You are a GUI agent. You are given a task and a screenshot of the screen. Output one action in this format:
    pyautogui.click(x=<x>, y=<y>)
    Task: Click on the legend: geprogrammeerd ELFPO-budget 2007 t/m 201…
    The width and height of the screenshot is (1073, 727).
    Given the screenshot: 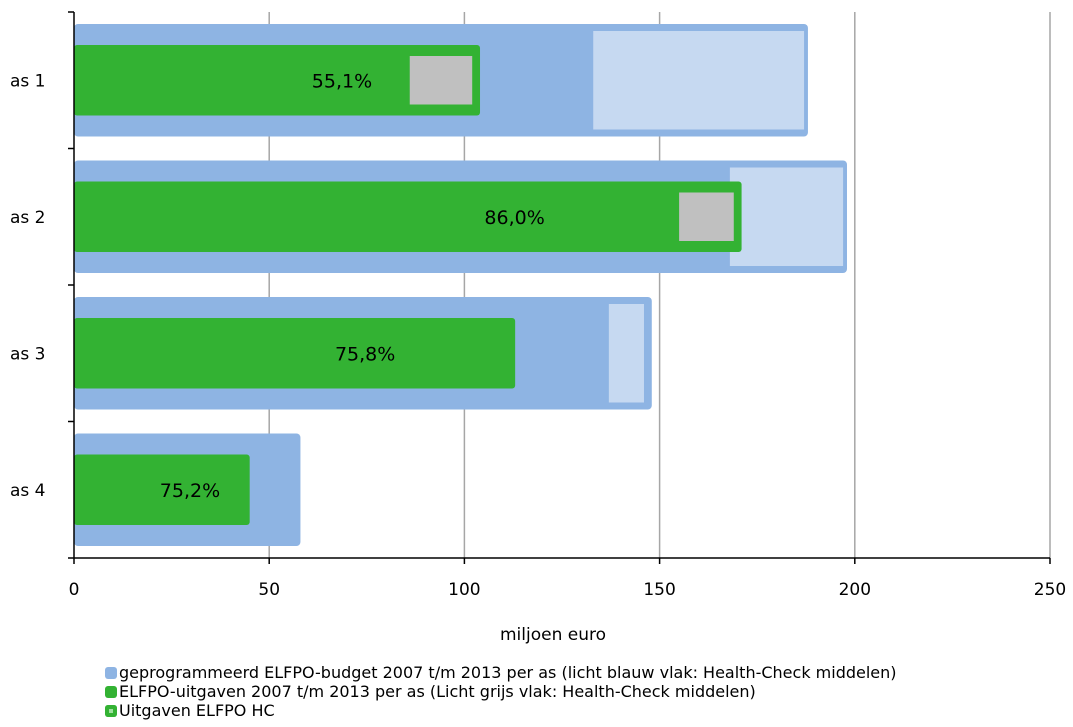 What is the action you would take?
    pyautogui.click(x=501, y=691)
    